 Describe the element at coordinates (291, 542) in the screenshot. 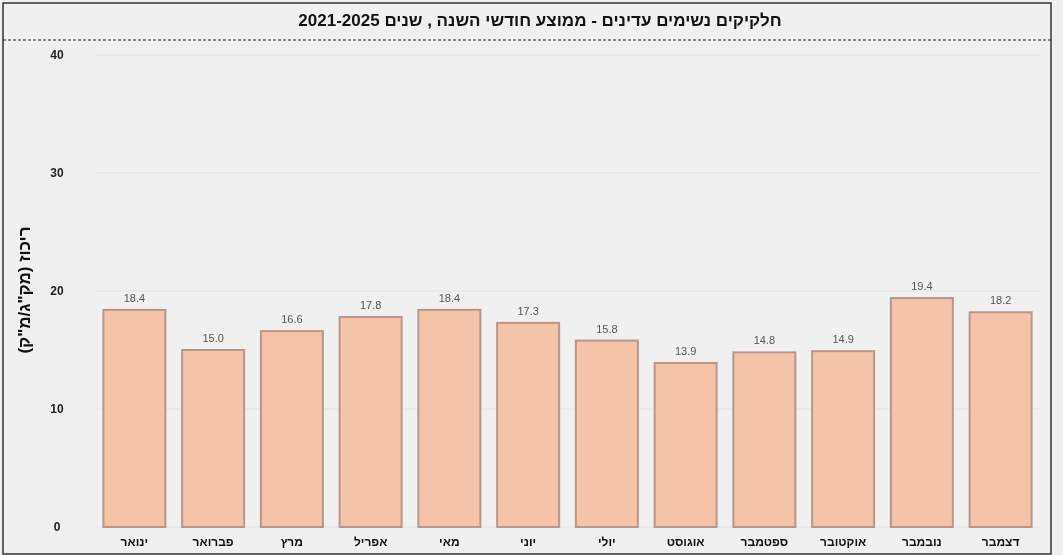

I see `x-tick-label: מרץ` at that location.